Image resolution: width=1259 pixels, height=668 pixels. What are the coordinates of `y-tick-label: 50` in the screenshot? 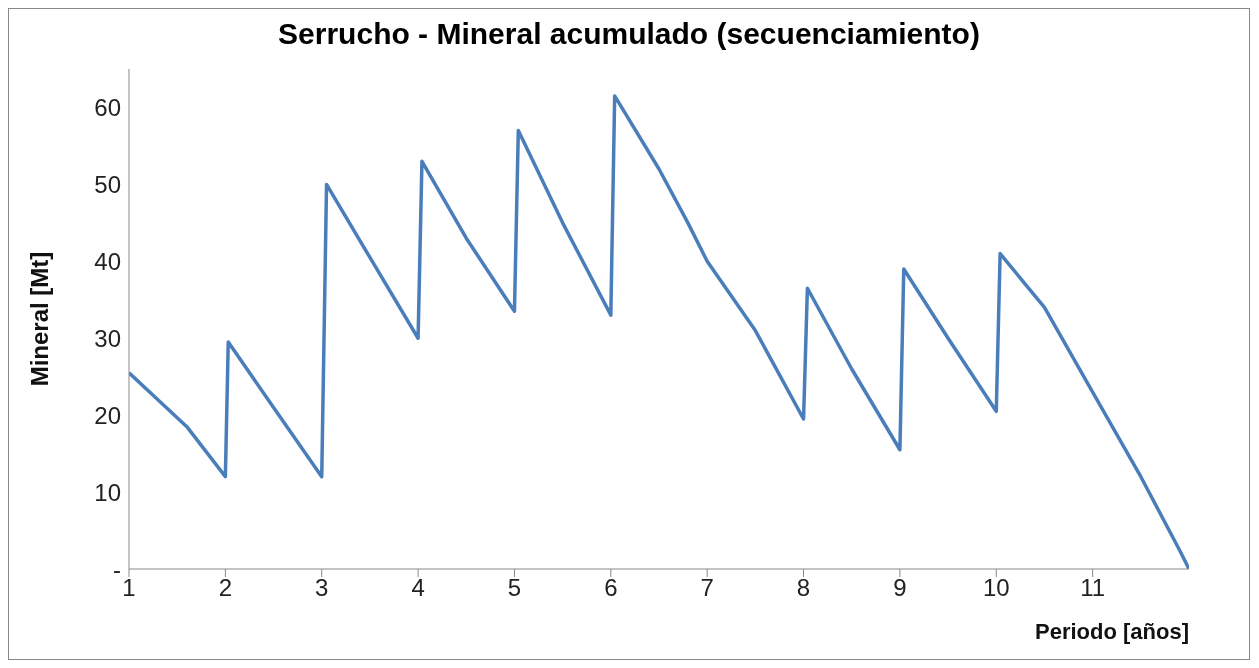 It's located at (107, 184).